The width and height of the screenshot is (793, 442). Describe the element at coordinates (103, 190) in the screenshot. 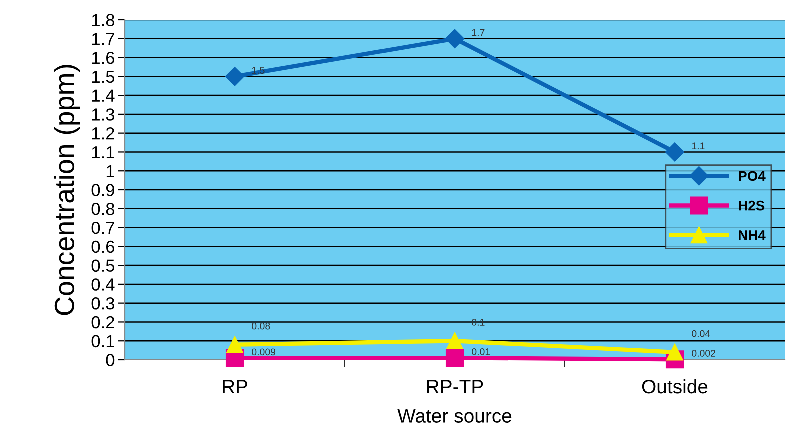

I see `y-tick-label: 0.9` at that location.